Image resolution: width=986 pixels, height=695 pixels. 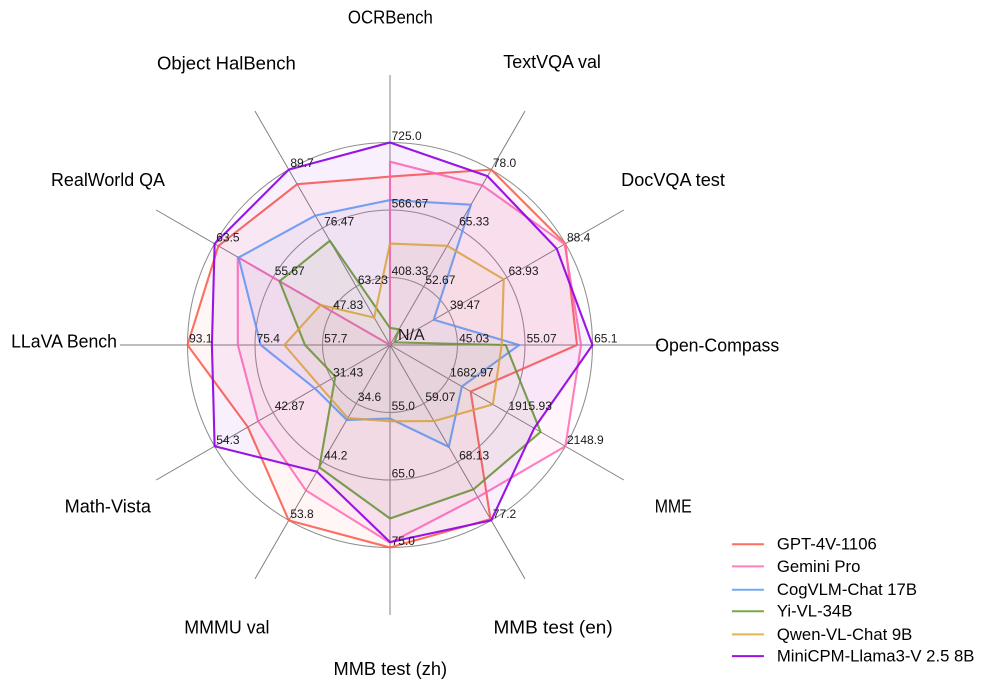 I want to click on svg-text: 55.67, so click(x=290, y=271).